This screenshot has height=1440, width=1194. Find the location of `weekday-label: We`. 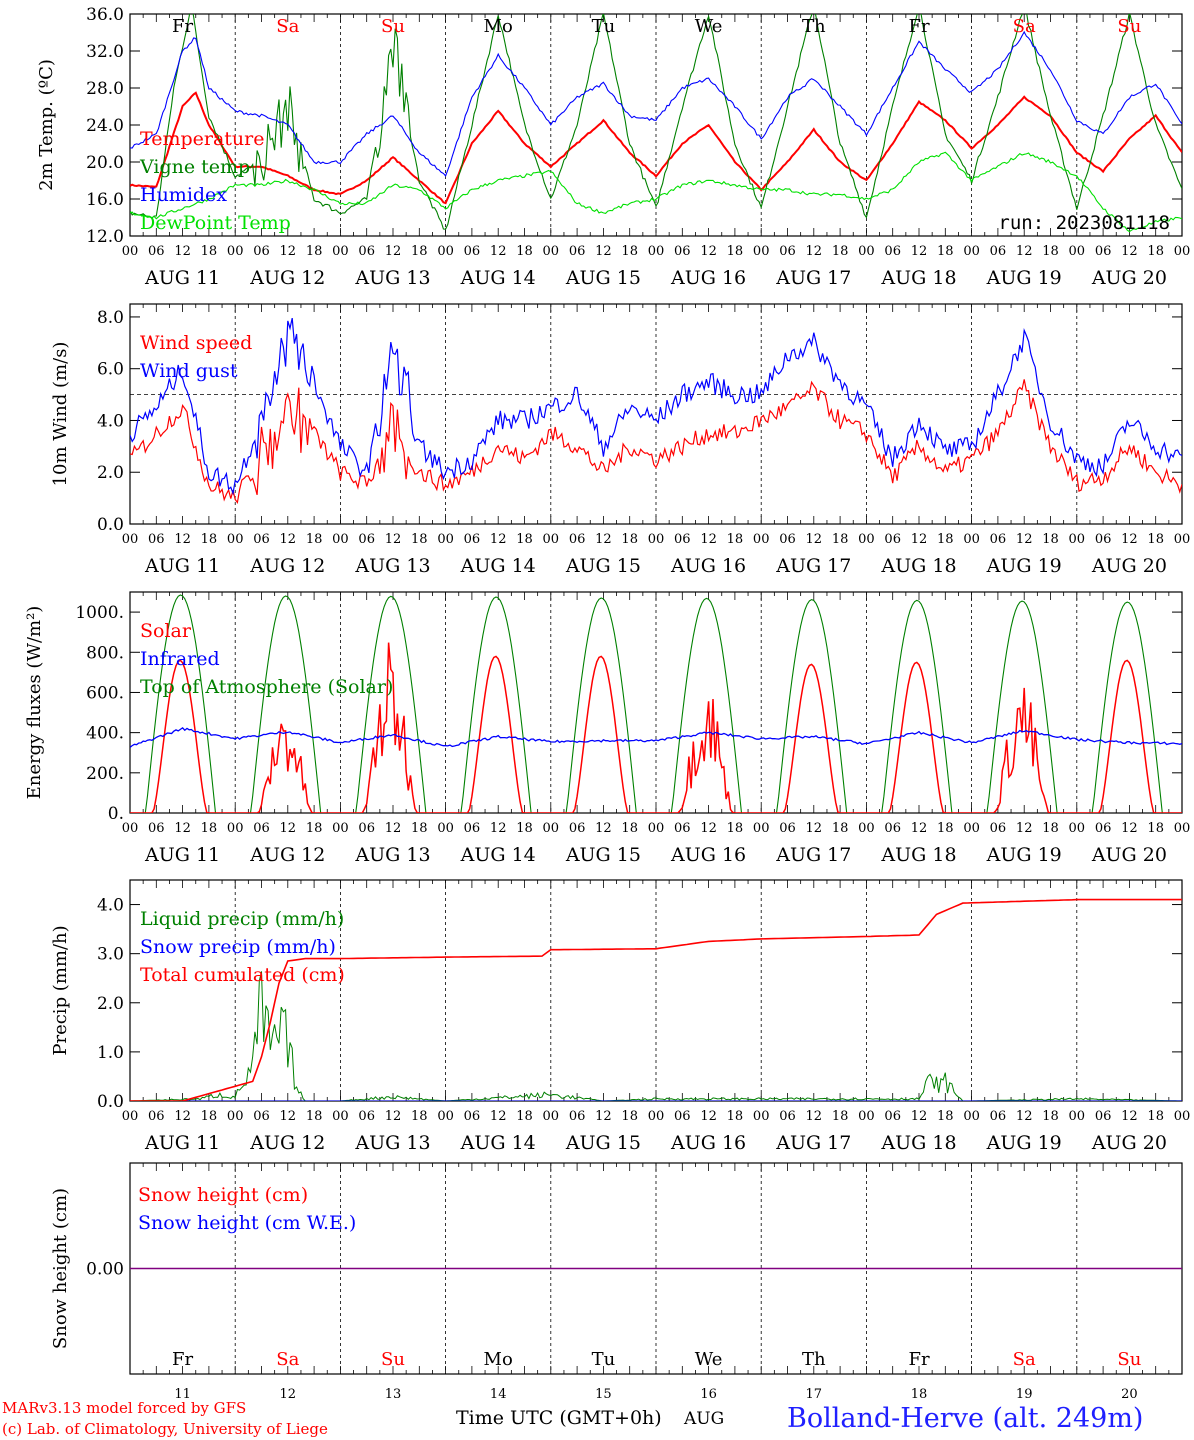

weekday-label: We is located at coordinates (709, 26).